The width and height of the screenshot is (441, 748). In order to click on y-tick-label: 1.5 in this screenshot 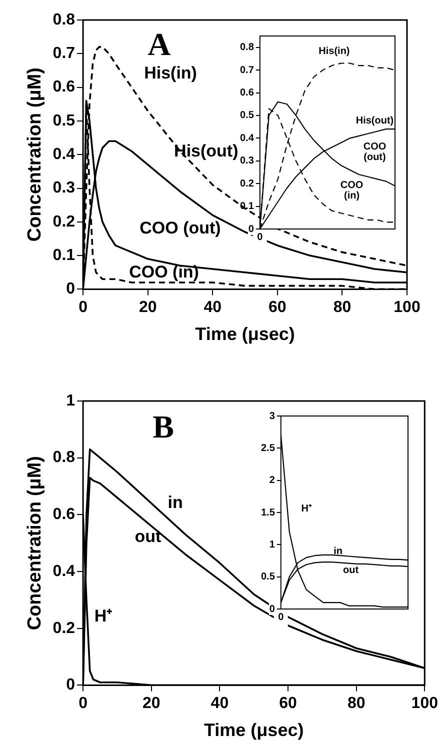, I will do `click(268, 512)`.